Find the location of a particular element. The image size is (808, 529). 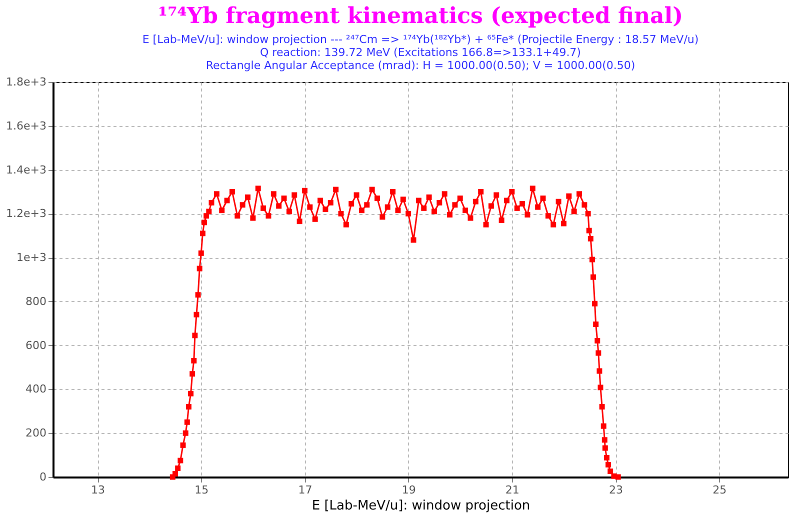

x-tick-label: 25 is located at coordinates (719, 490).